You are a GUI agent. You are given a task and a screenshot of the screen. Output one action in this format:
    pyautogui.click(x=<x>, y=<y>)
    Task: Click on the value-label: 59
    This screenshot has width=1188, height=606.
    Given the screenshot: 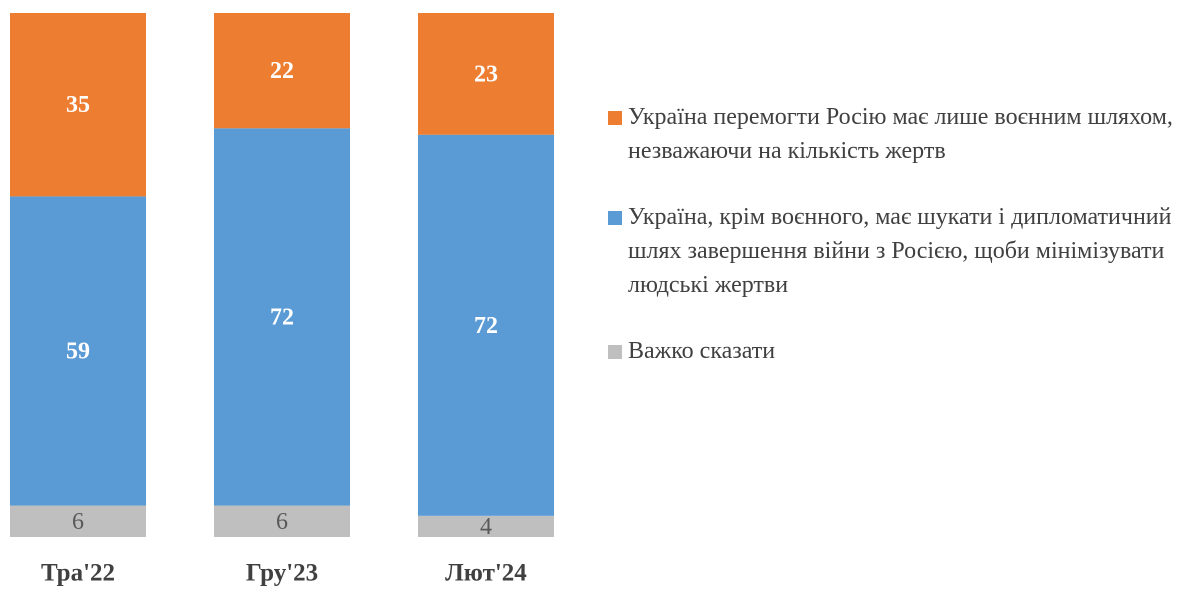 What is the action you would take?
    pyautogui.click(x=78, y=351)
    